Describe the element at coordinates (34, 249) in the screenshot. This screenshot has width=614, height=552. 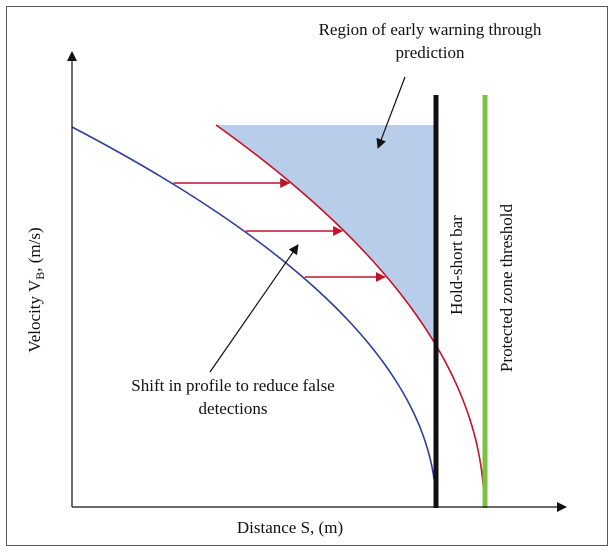
I see `y-axis-label-suffix: , (m/s)` at that location.